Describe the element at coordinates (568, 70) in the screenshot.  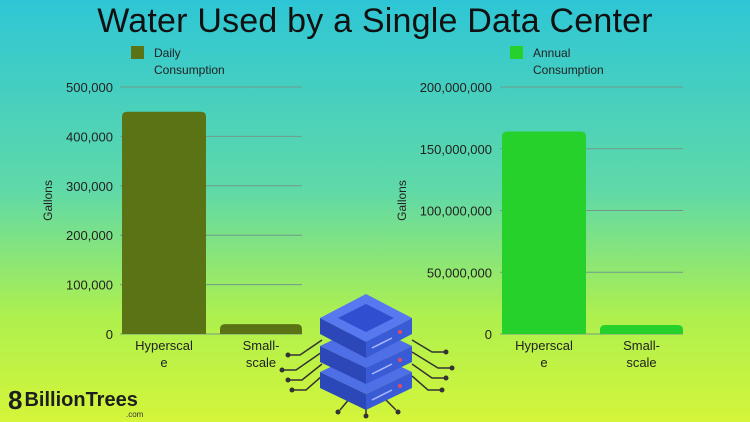
I see `annual-legend-label: Consumption` at that location.